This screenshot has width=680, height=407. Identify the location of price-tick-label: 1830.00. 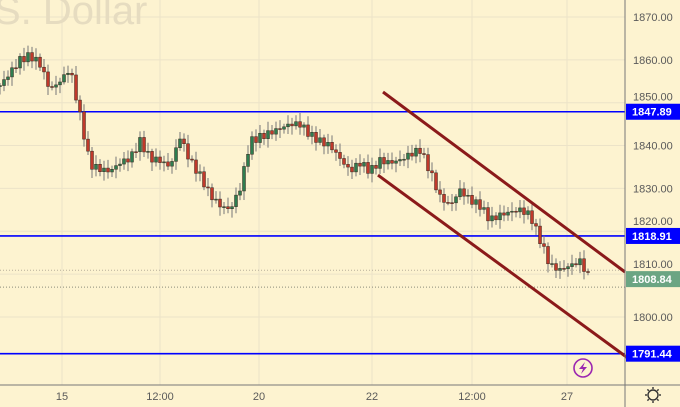
(653, 189).